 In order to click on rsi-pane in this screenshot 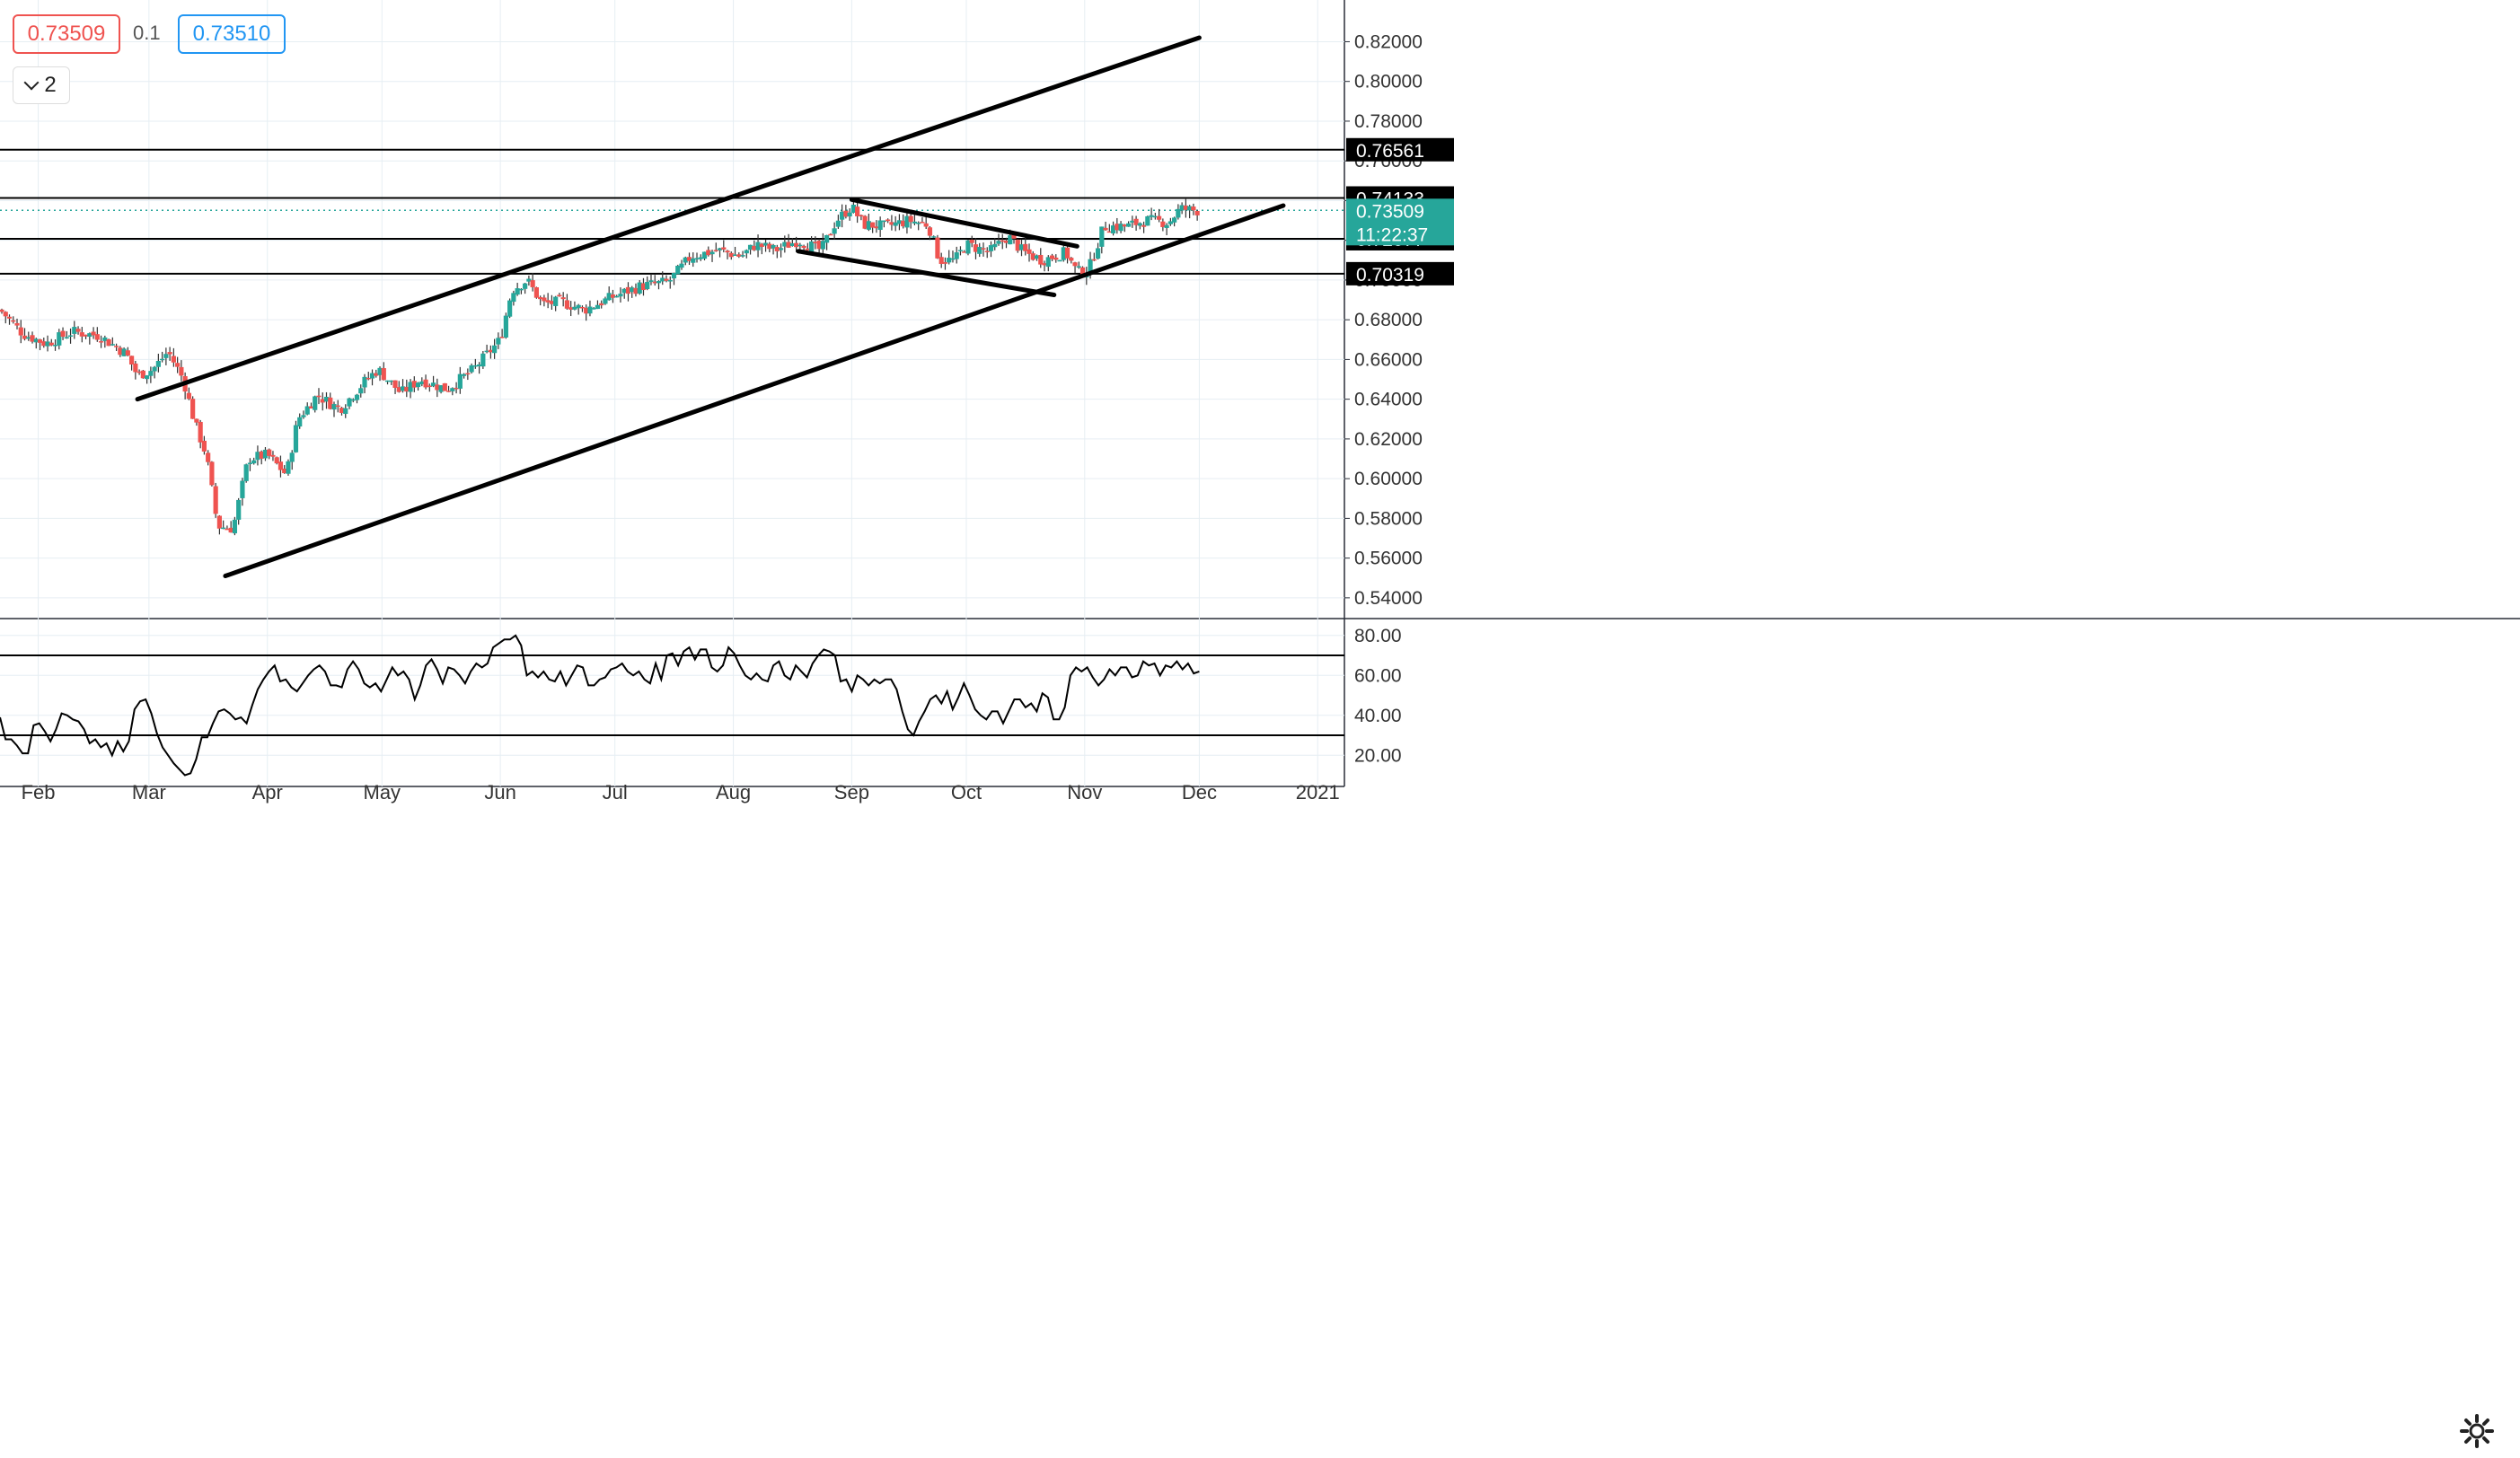, I will do `click(672, 705)`.